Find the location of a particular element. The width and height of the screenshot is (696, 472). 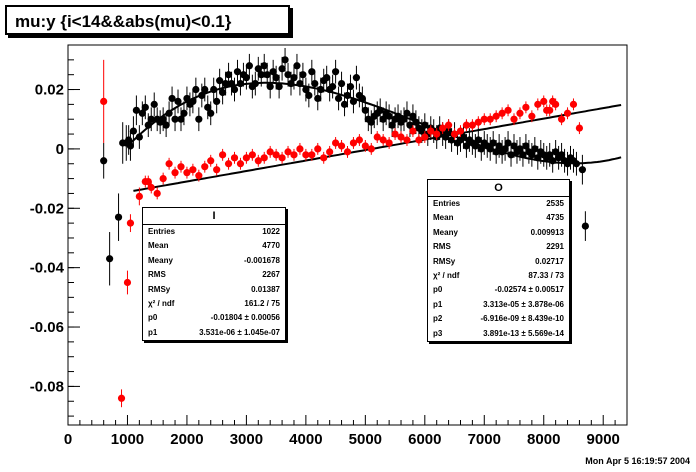

x-tick-label: 8000 is located at coordinates (543, 439).